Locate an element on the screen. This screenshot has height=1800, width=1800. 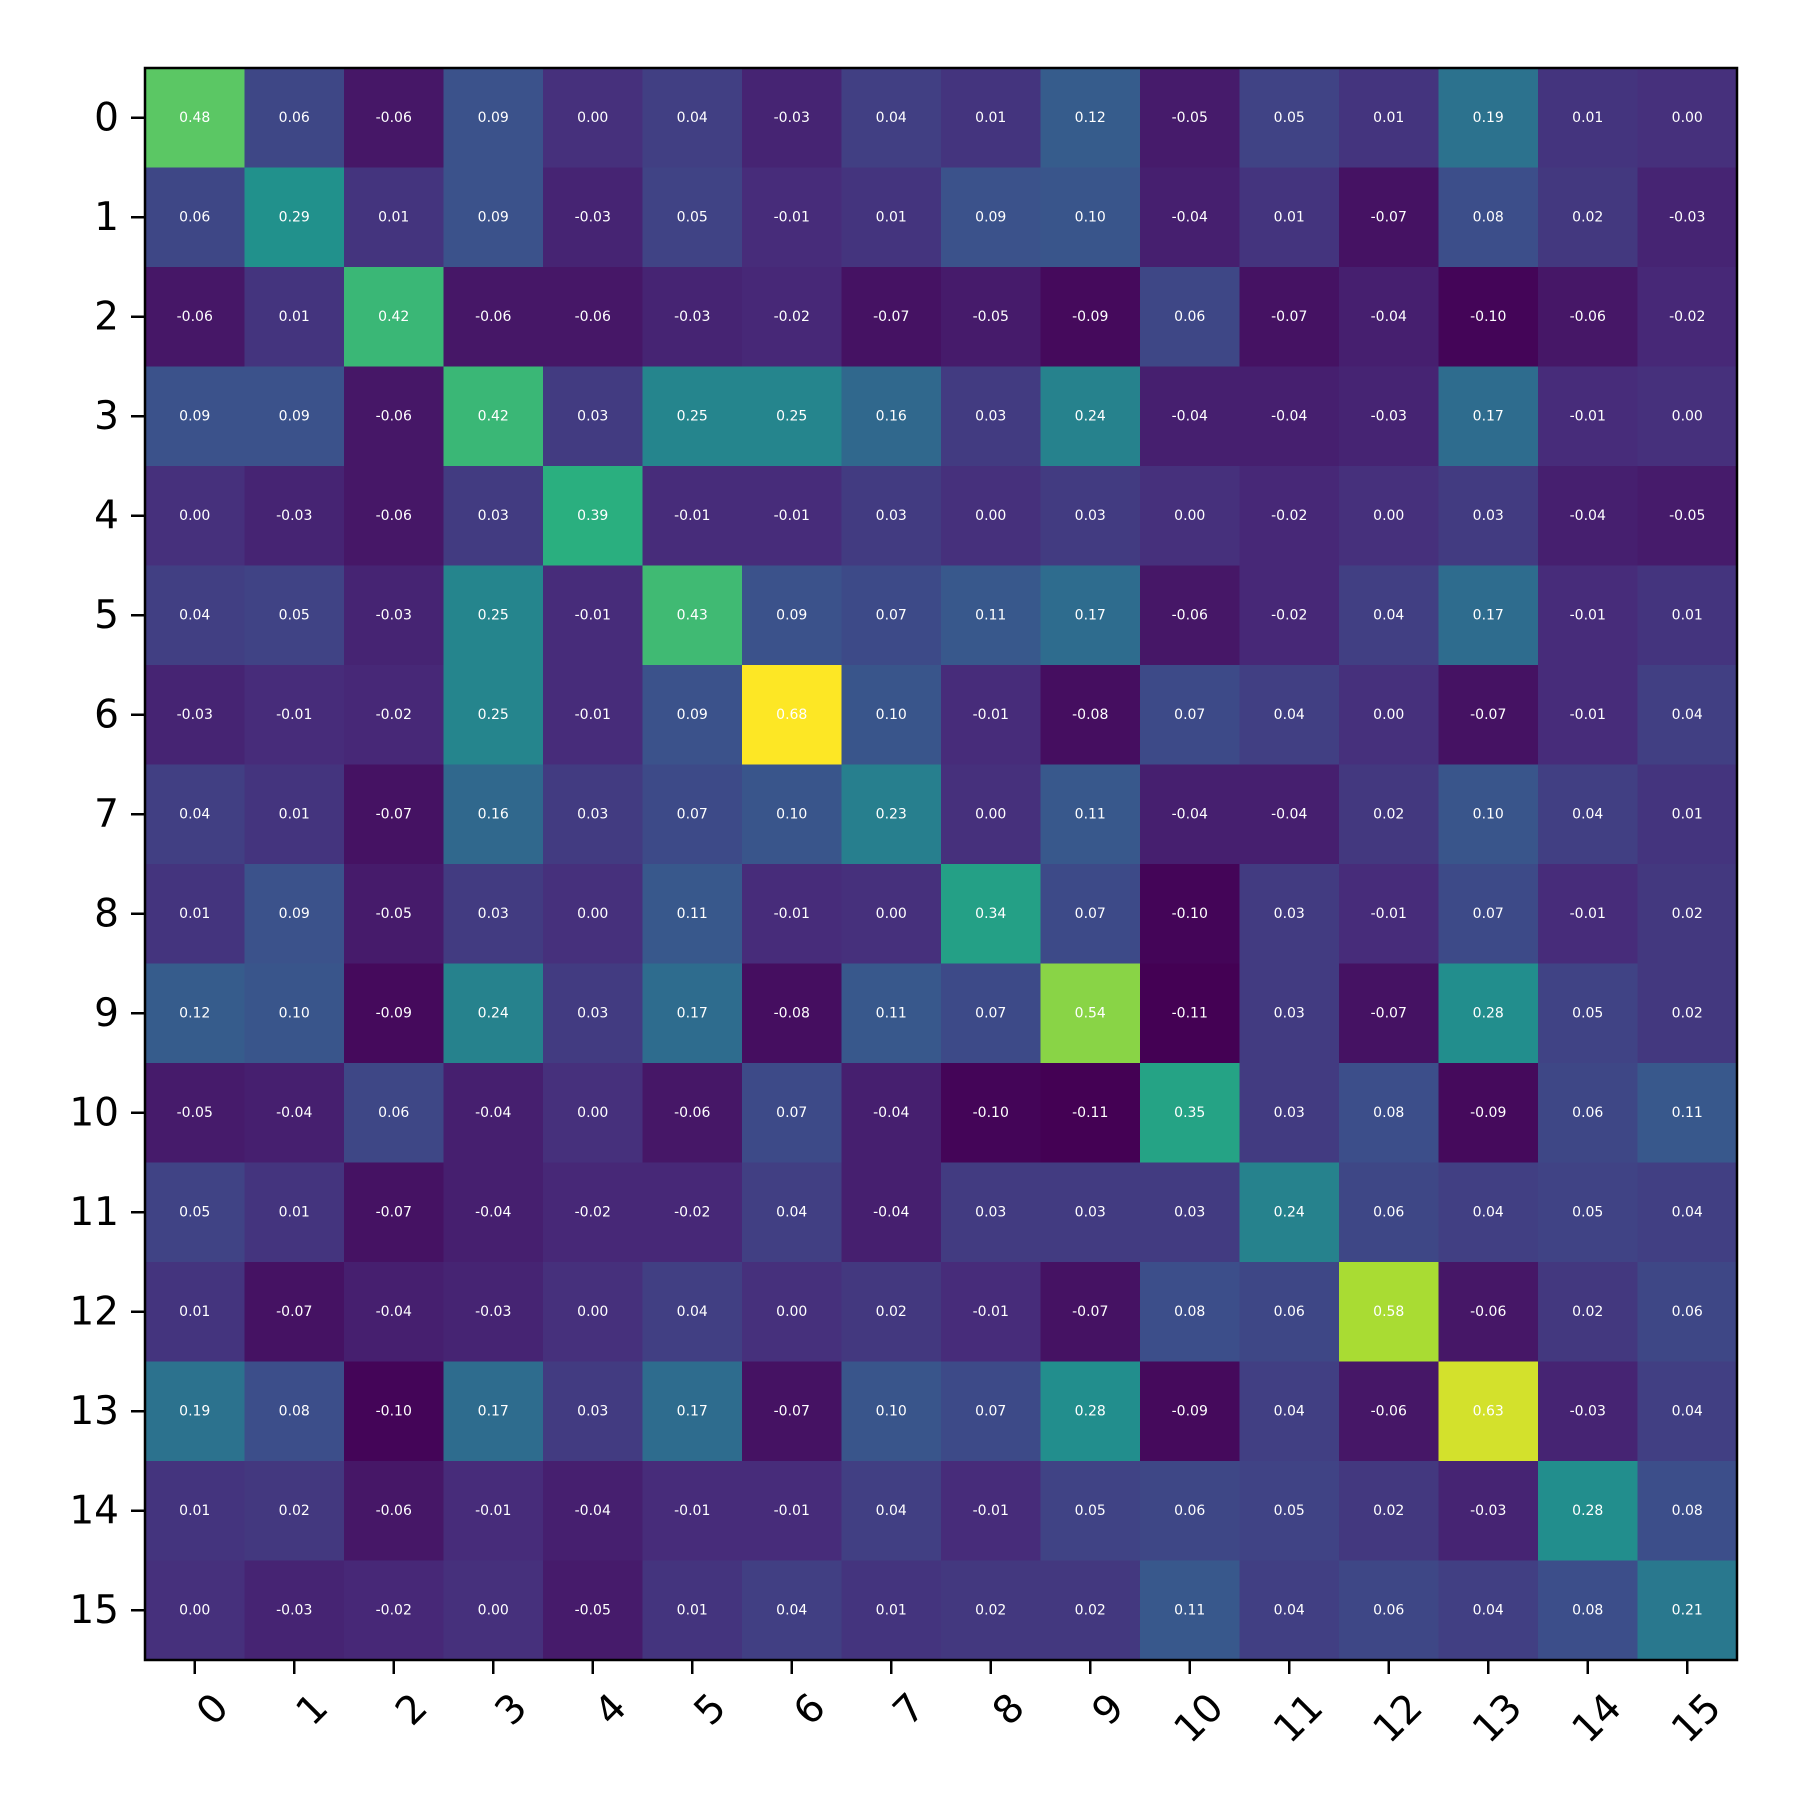
heatmap-cell-r1-c13 is located at coordinates (1488, 217).